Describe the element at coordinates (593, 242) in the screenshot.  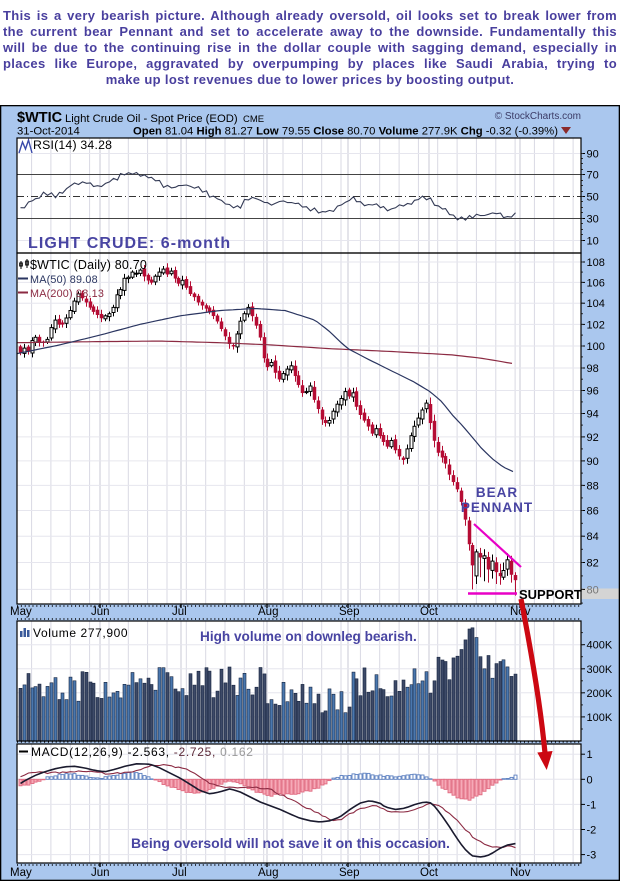
I see `svg-text: 10` at that location.